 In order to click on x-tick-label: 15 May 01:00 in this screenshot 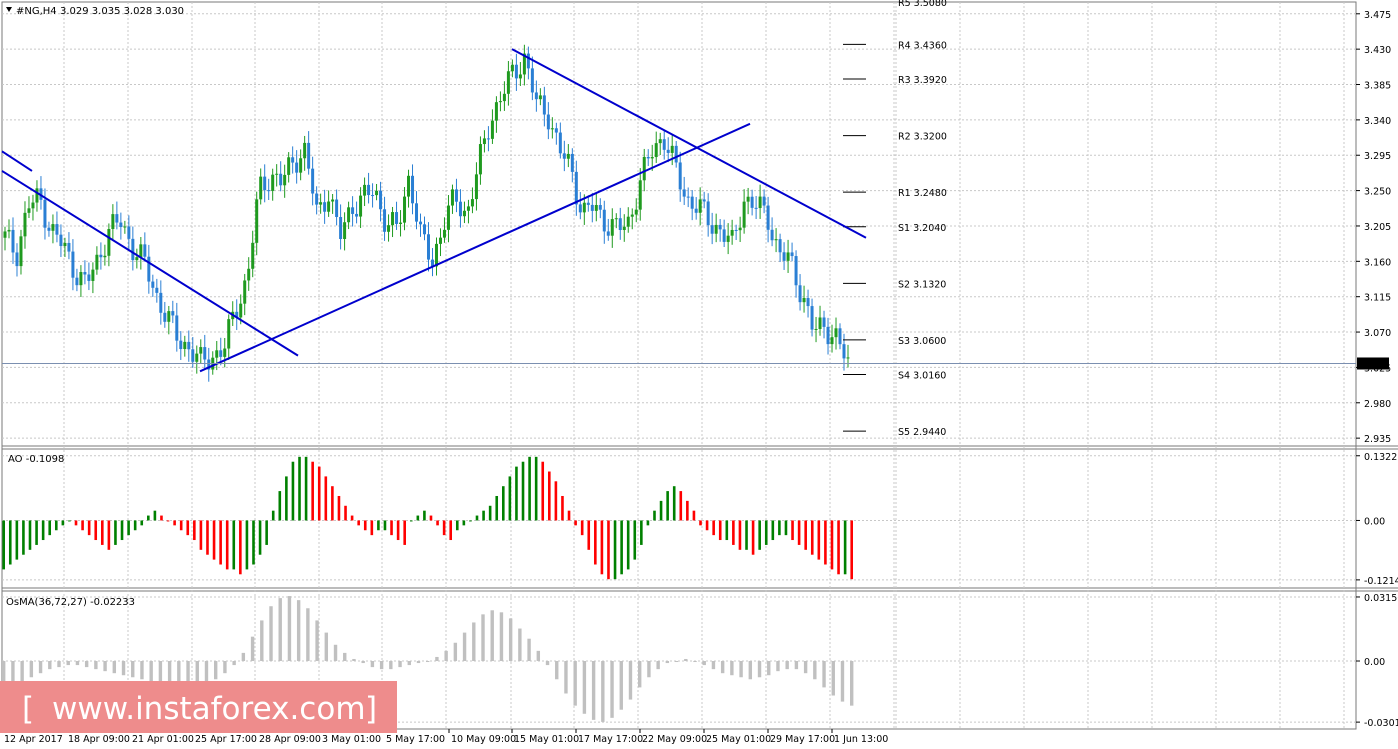, I will do `click(546, 739)`.